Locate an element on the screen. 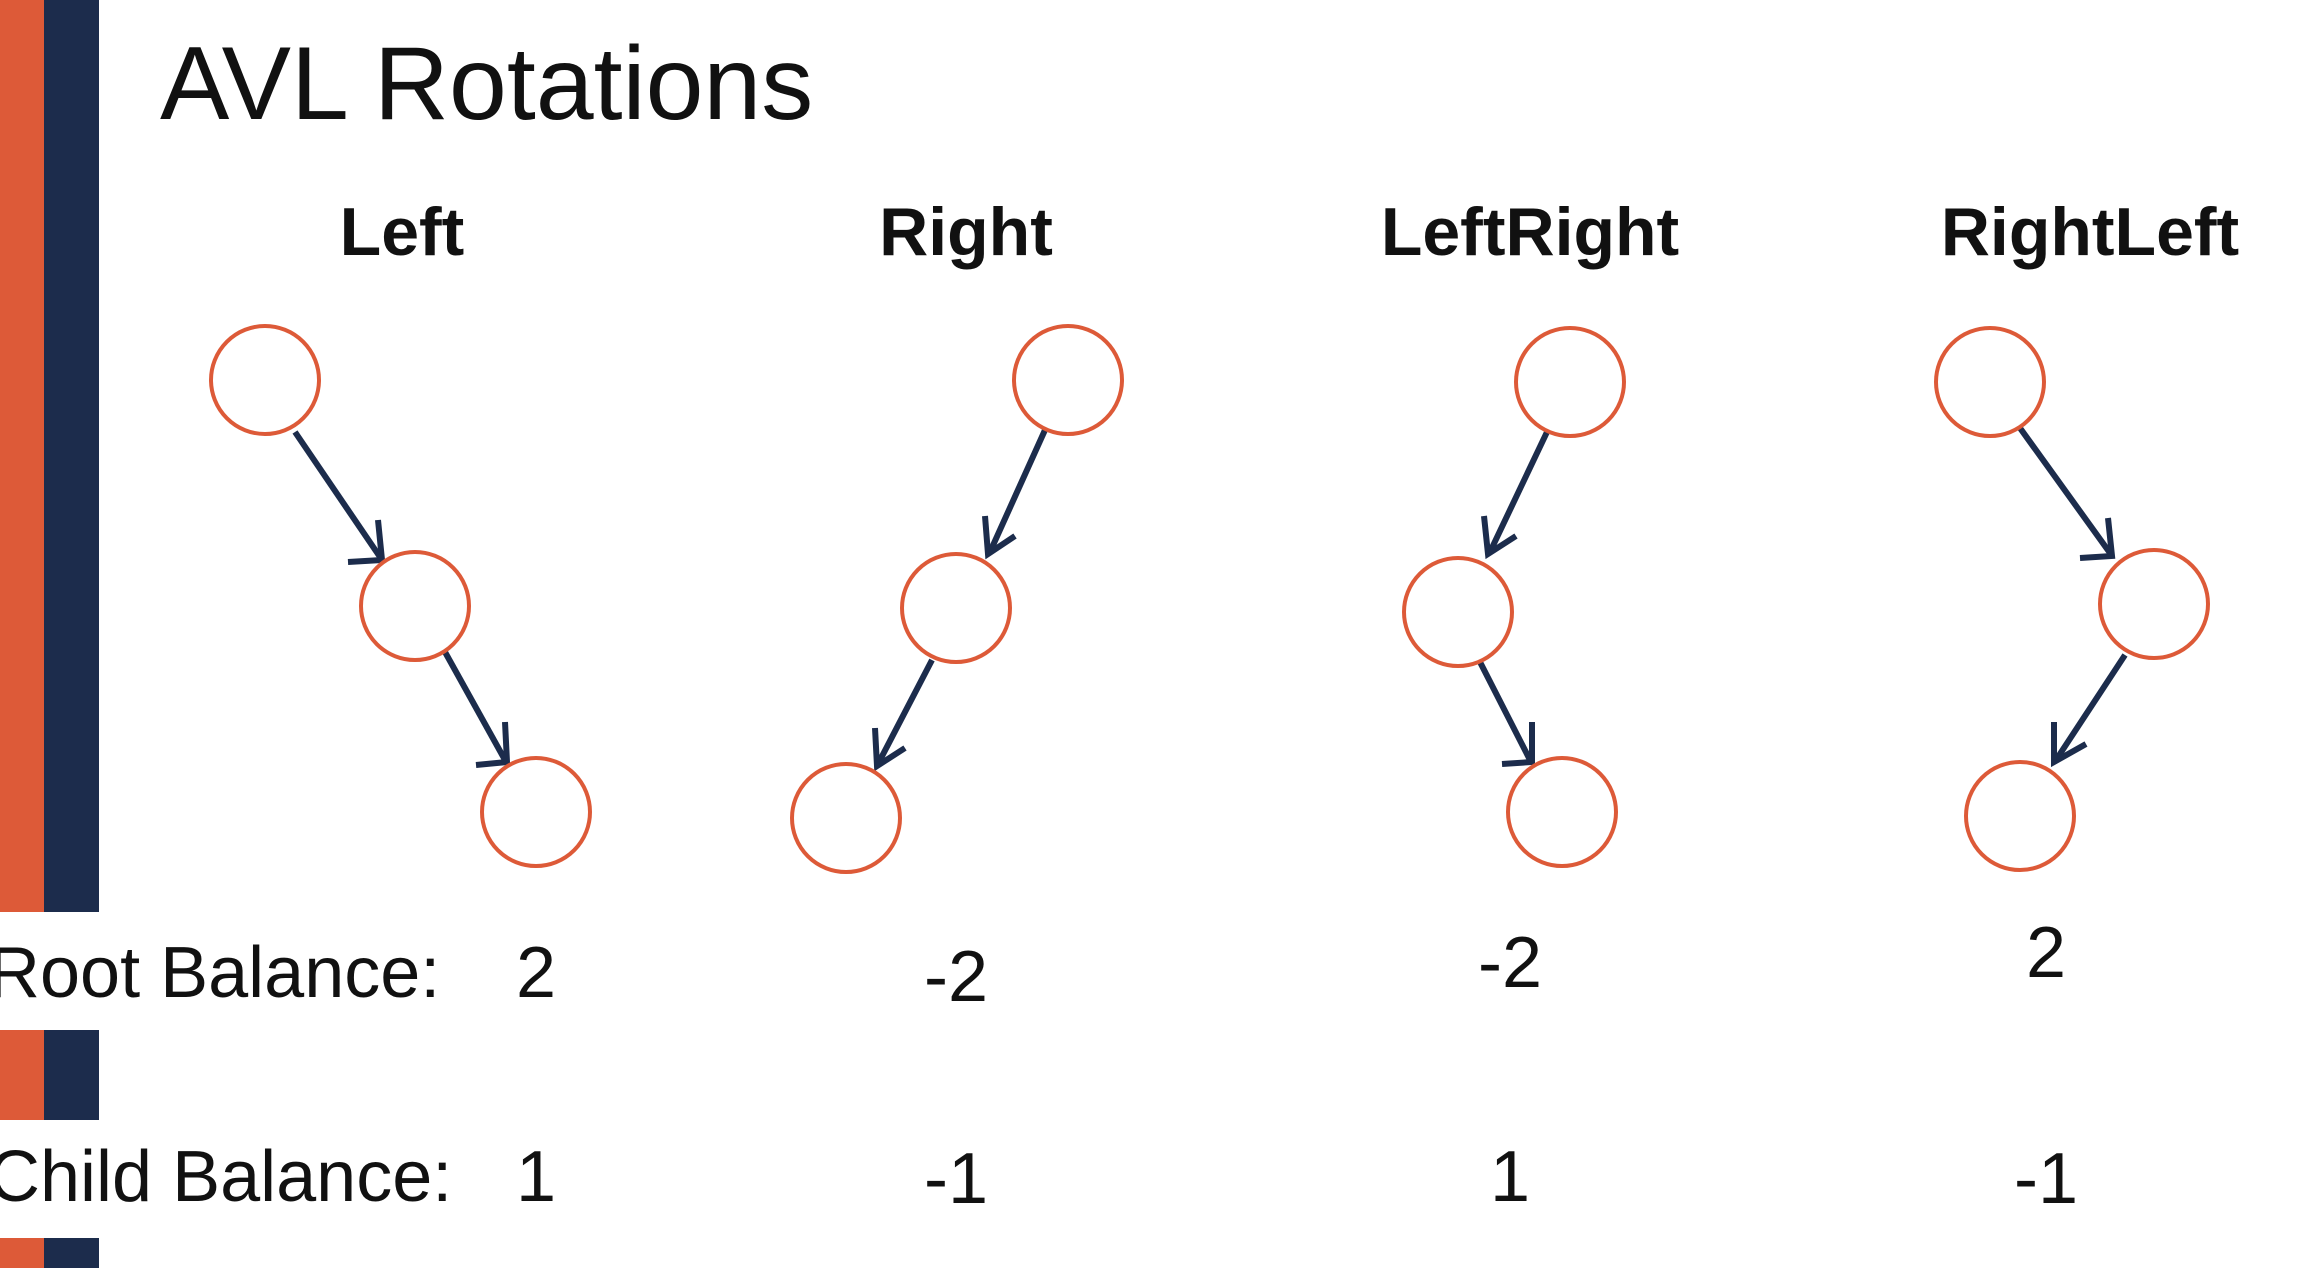  tree-right is located at coordinates (957, 599).